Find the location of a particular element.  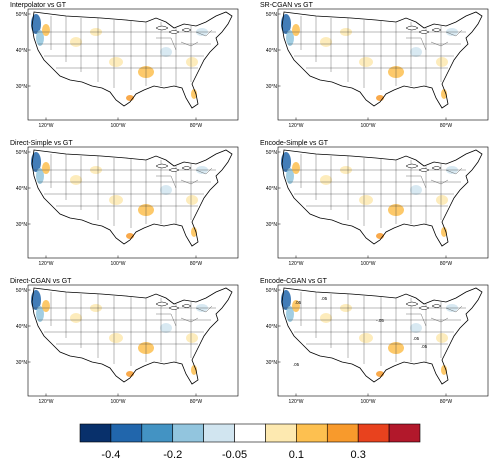

panel-title: SR-CGAN vs GT is located at coordinates (286, 5).